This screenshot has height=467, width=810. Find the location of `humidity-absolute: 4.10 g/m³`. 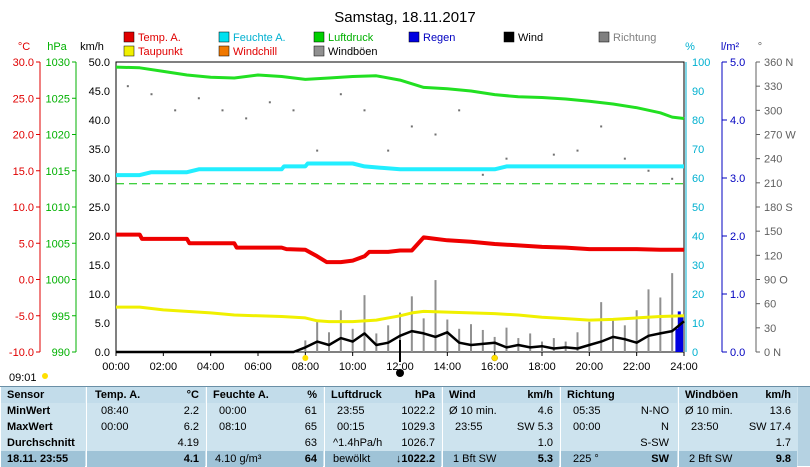

humidity-absolute: 4.10 g/m³ is located at coordinates (238, 459).